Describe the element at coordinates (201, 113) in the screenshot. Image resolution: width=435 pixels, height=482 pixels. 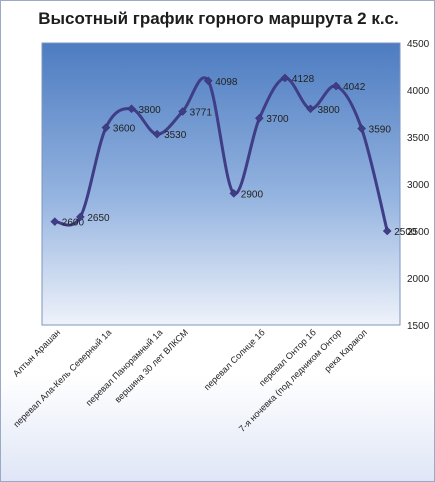
I see `data-label: 3771` at that location.